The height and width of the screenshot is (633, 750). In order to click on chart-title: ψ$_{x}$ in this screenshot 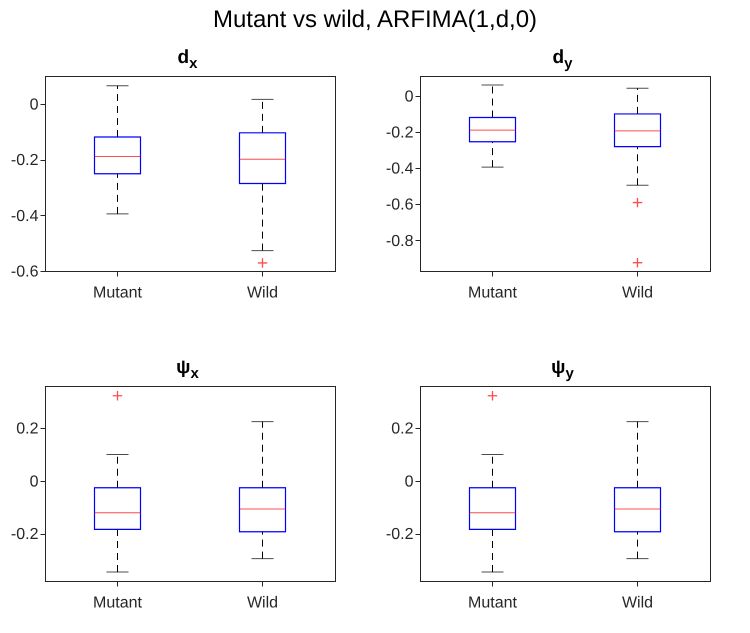, I will do `click(187, 370)`.